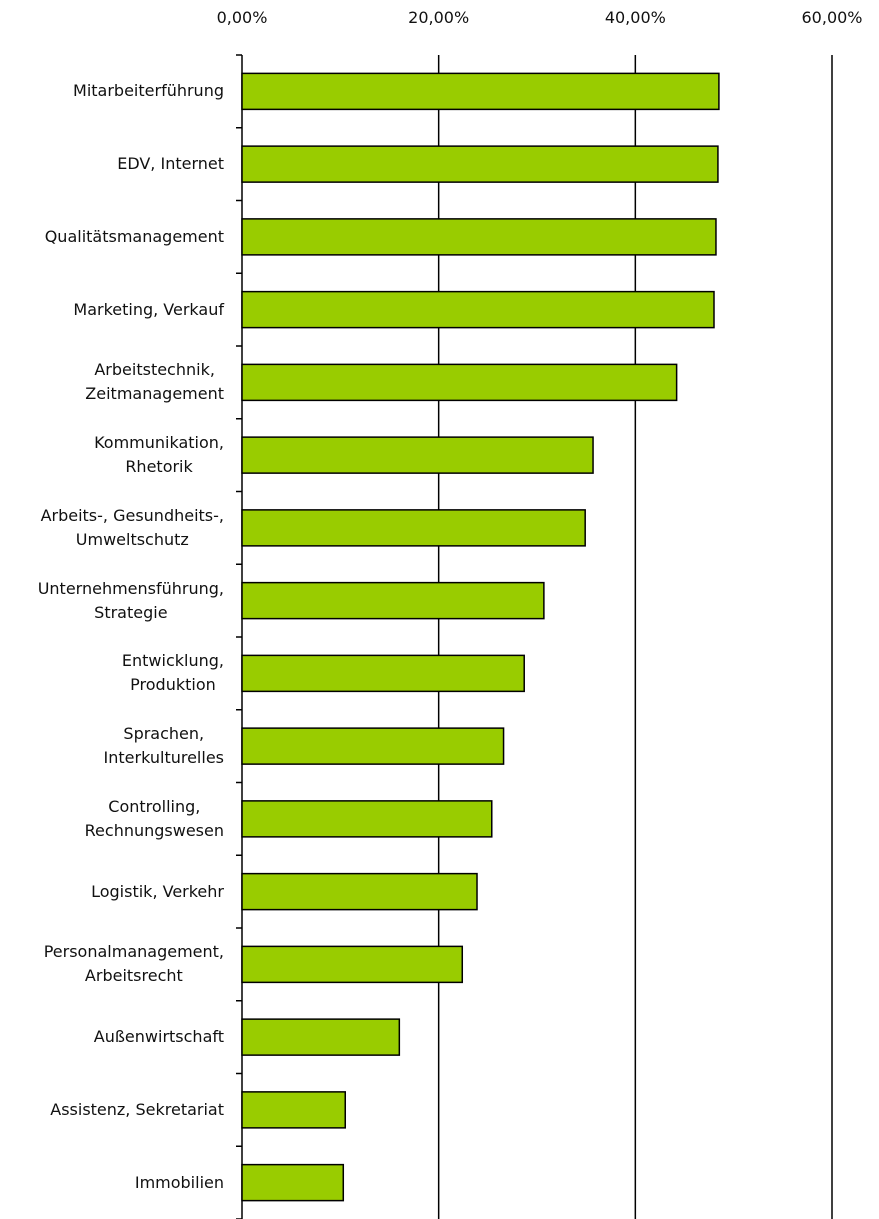  Describe the element at coordinates (179, 1182) in the screenshot. I see `y-tick-label: Immobilien` at that location.